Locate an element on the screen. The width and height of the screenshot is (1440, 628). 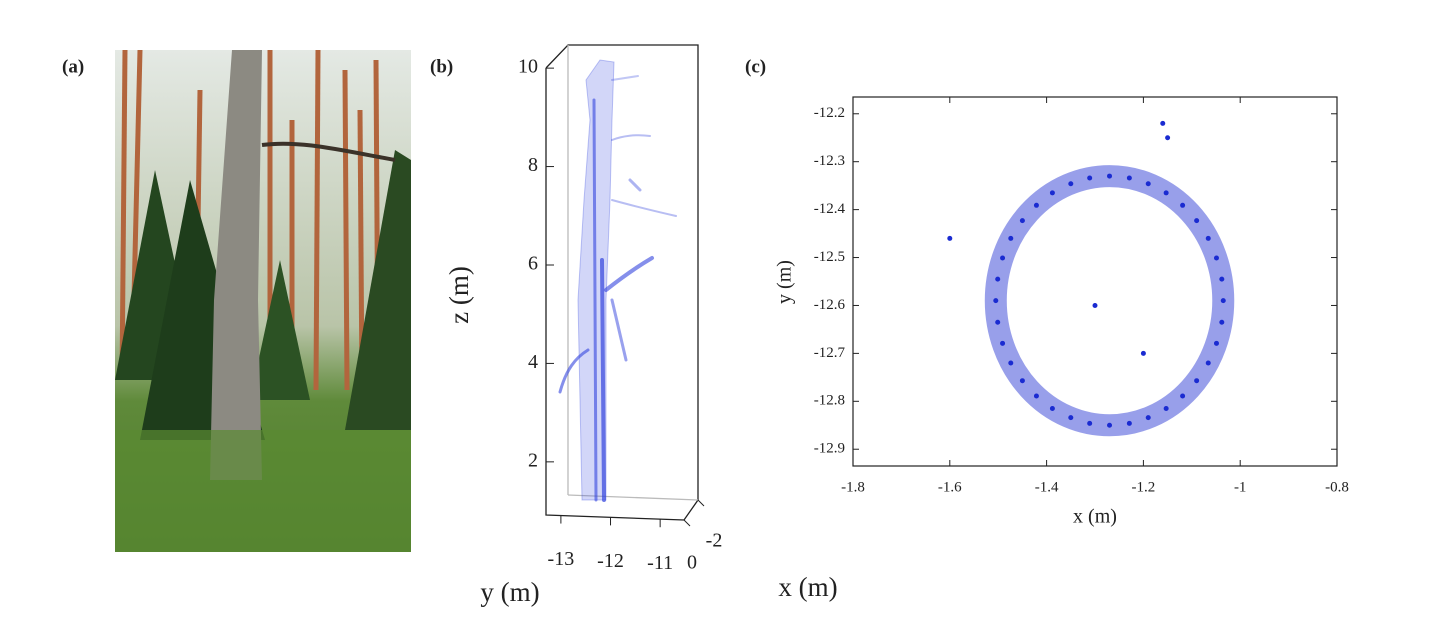
x-tick-label: -1.6 is located at coordinates (950, 487).